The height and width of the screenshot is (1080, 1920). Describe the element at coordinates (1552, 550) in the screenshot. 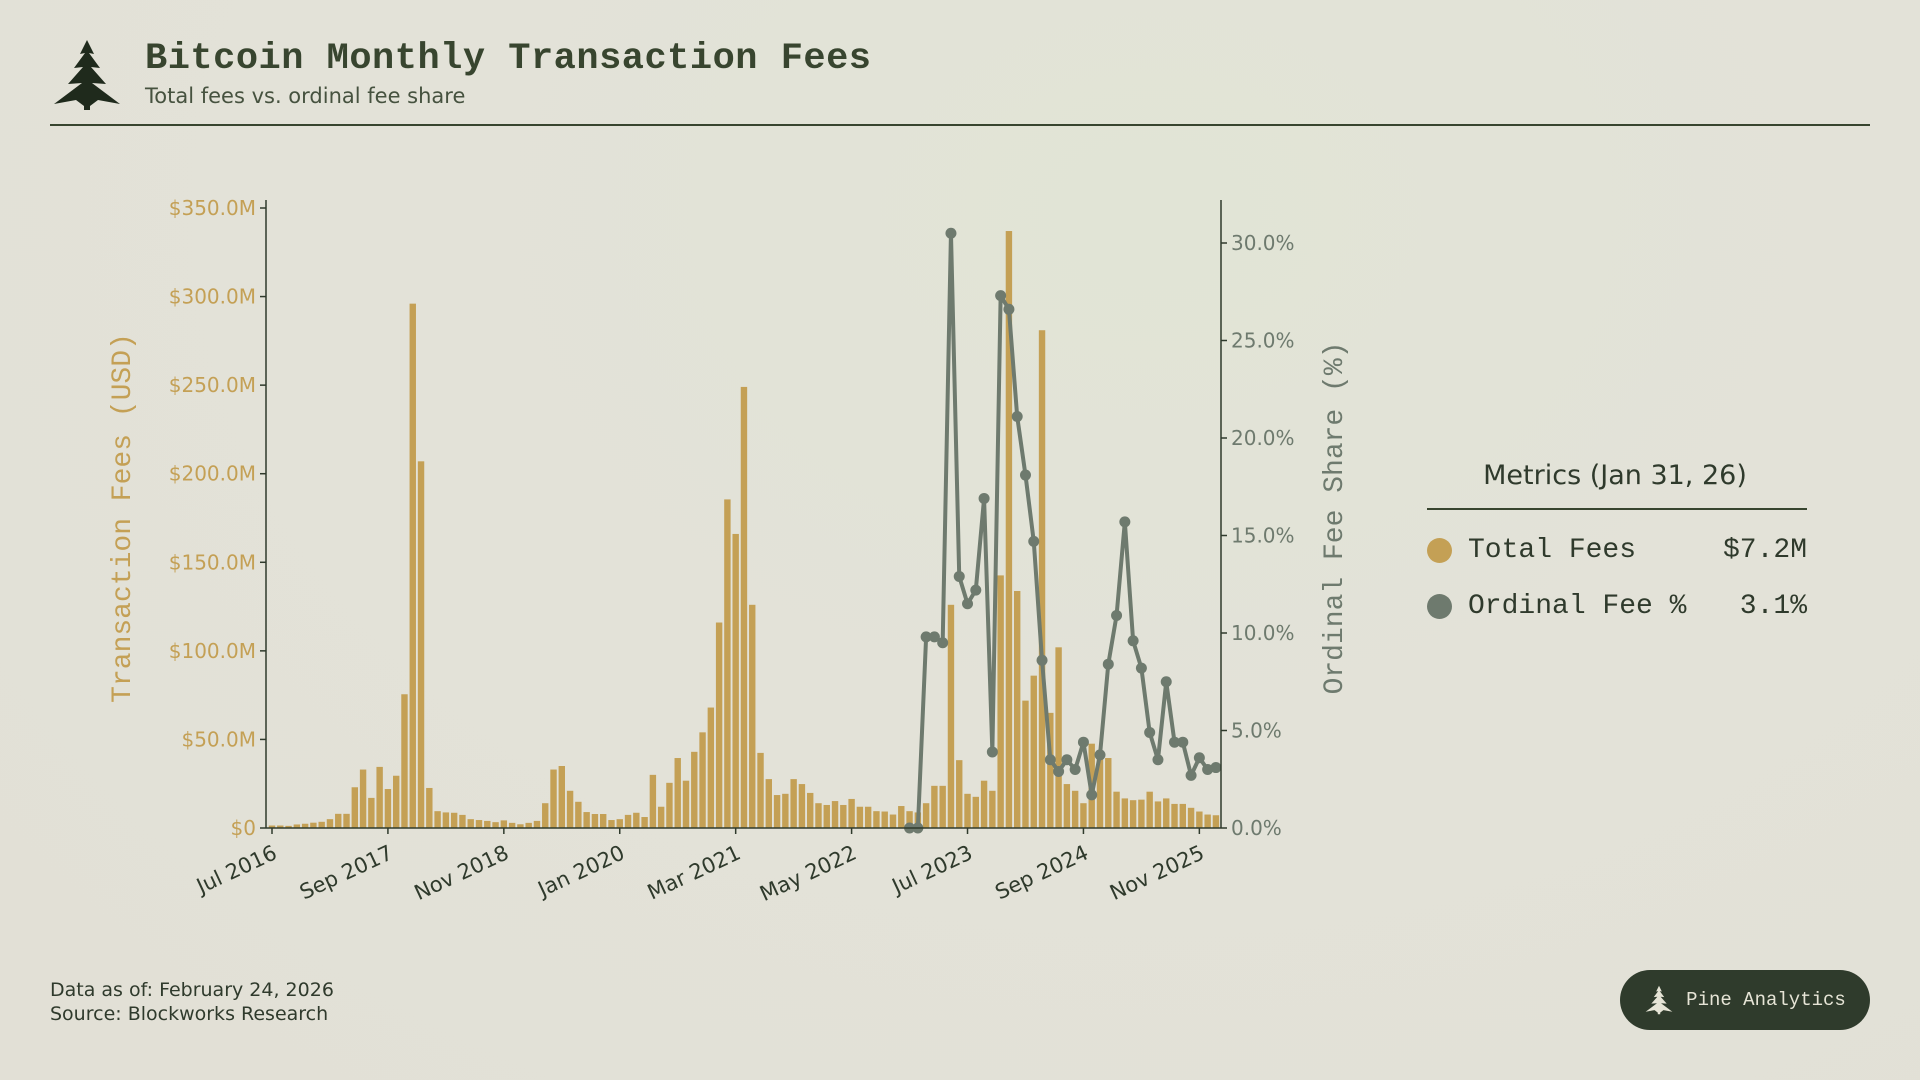

I see `metric-label: Total Fees` at that location.